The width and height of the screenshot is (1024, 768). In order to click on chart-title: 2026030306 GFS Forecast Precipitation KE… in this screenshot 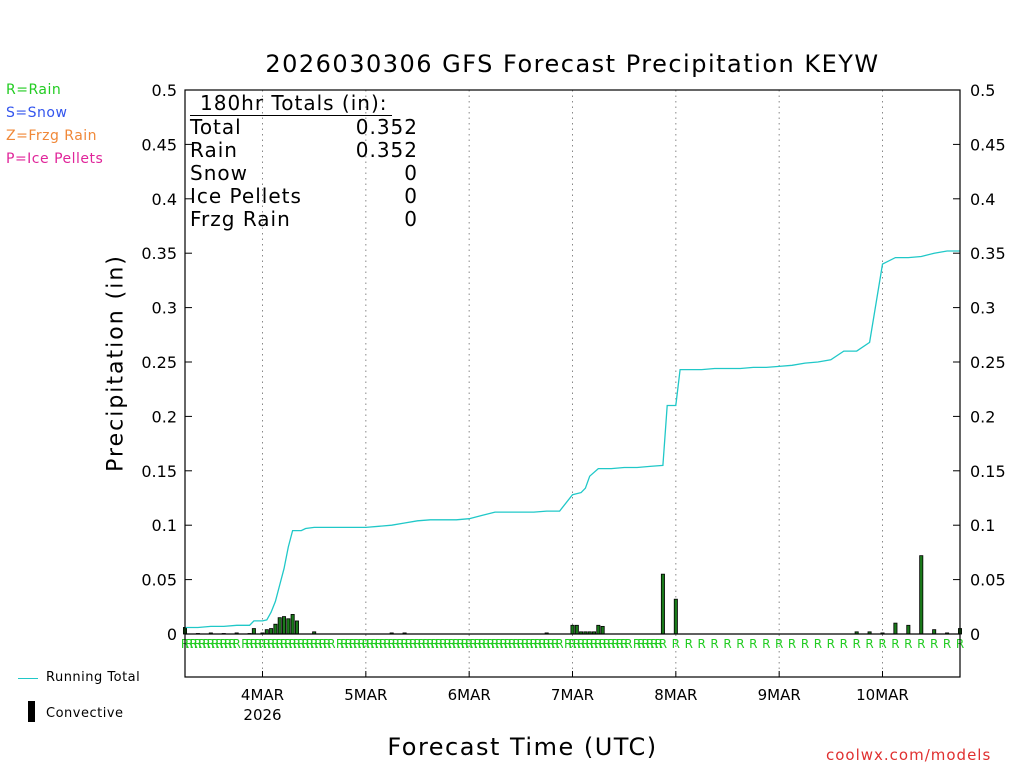, I will do `click(572, 64)`.